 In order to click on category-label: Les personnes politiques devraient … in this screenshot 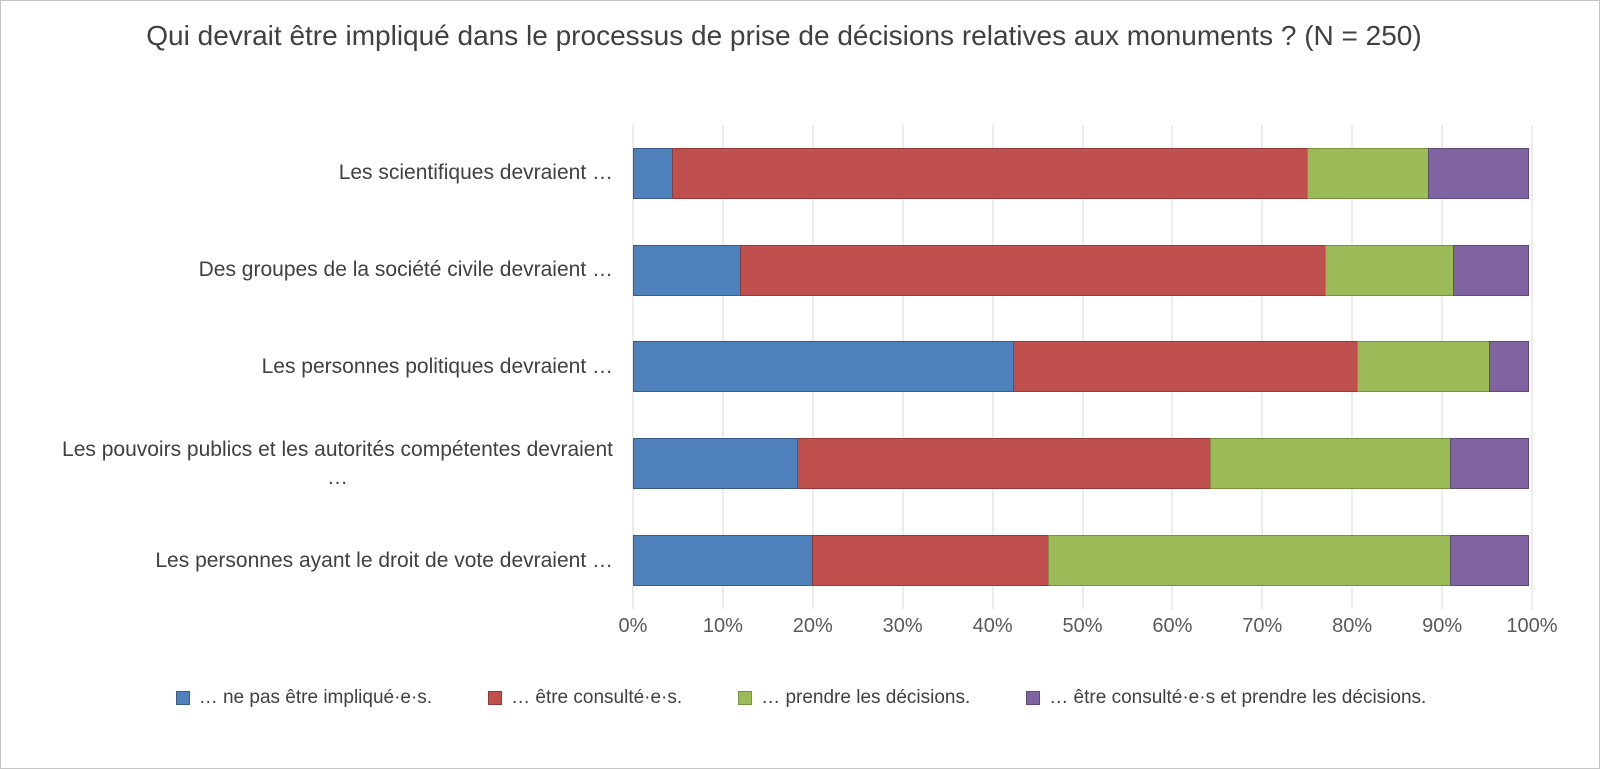, I will do `click(437, 366)`.